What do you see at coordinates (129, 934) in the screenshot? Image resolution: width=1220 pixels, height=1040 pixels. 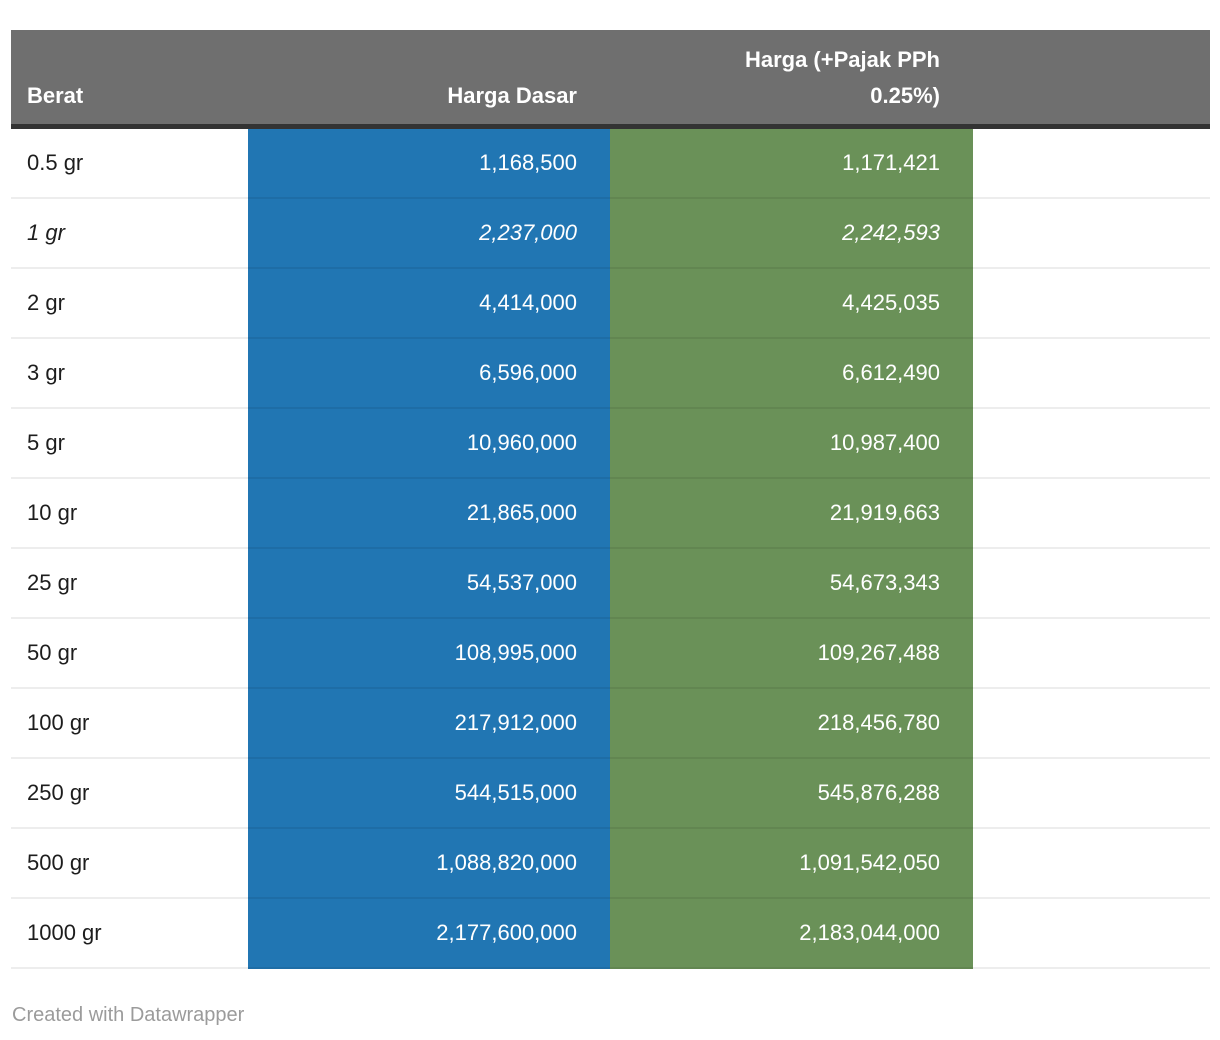 I see `cell-berat: 1000 gr` at bounding box center [129, 934].